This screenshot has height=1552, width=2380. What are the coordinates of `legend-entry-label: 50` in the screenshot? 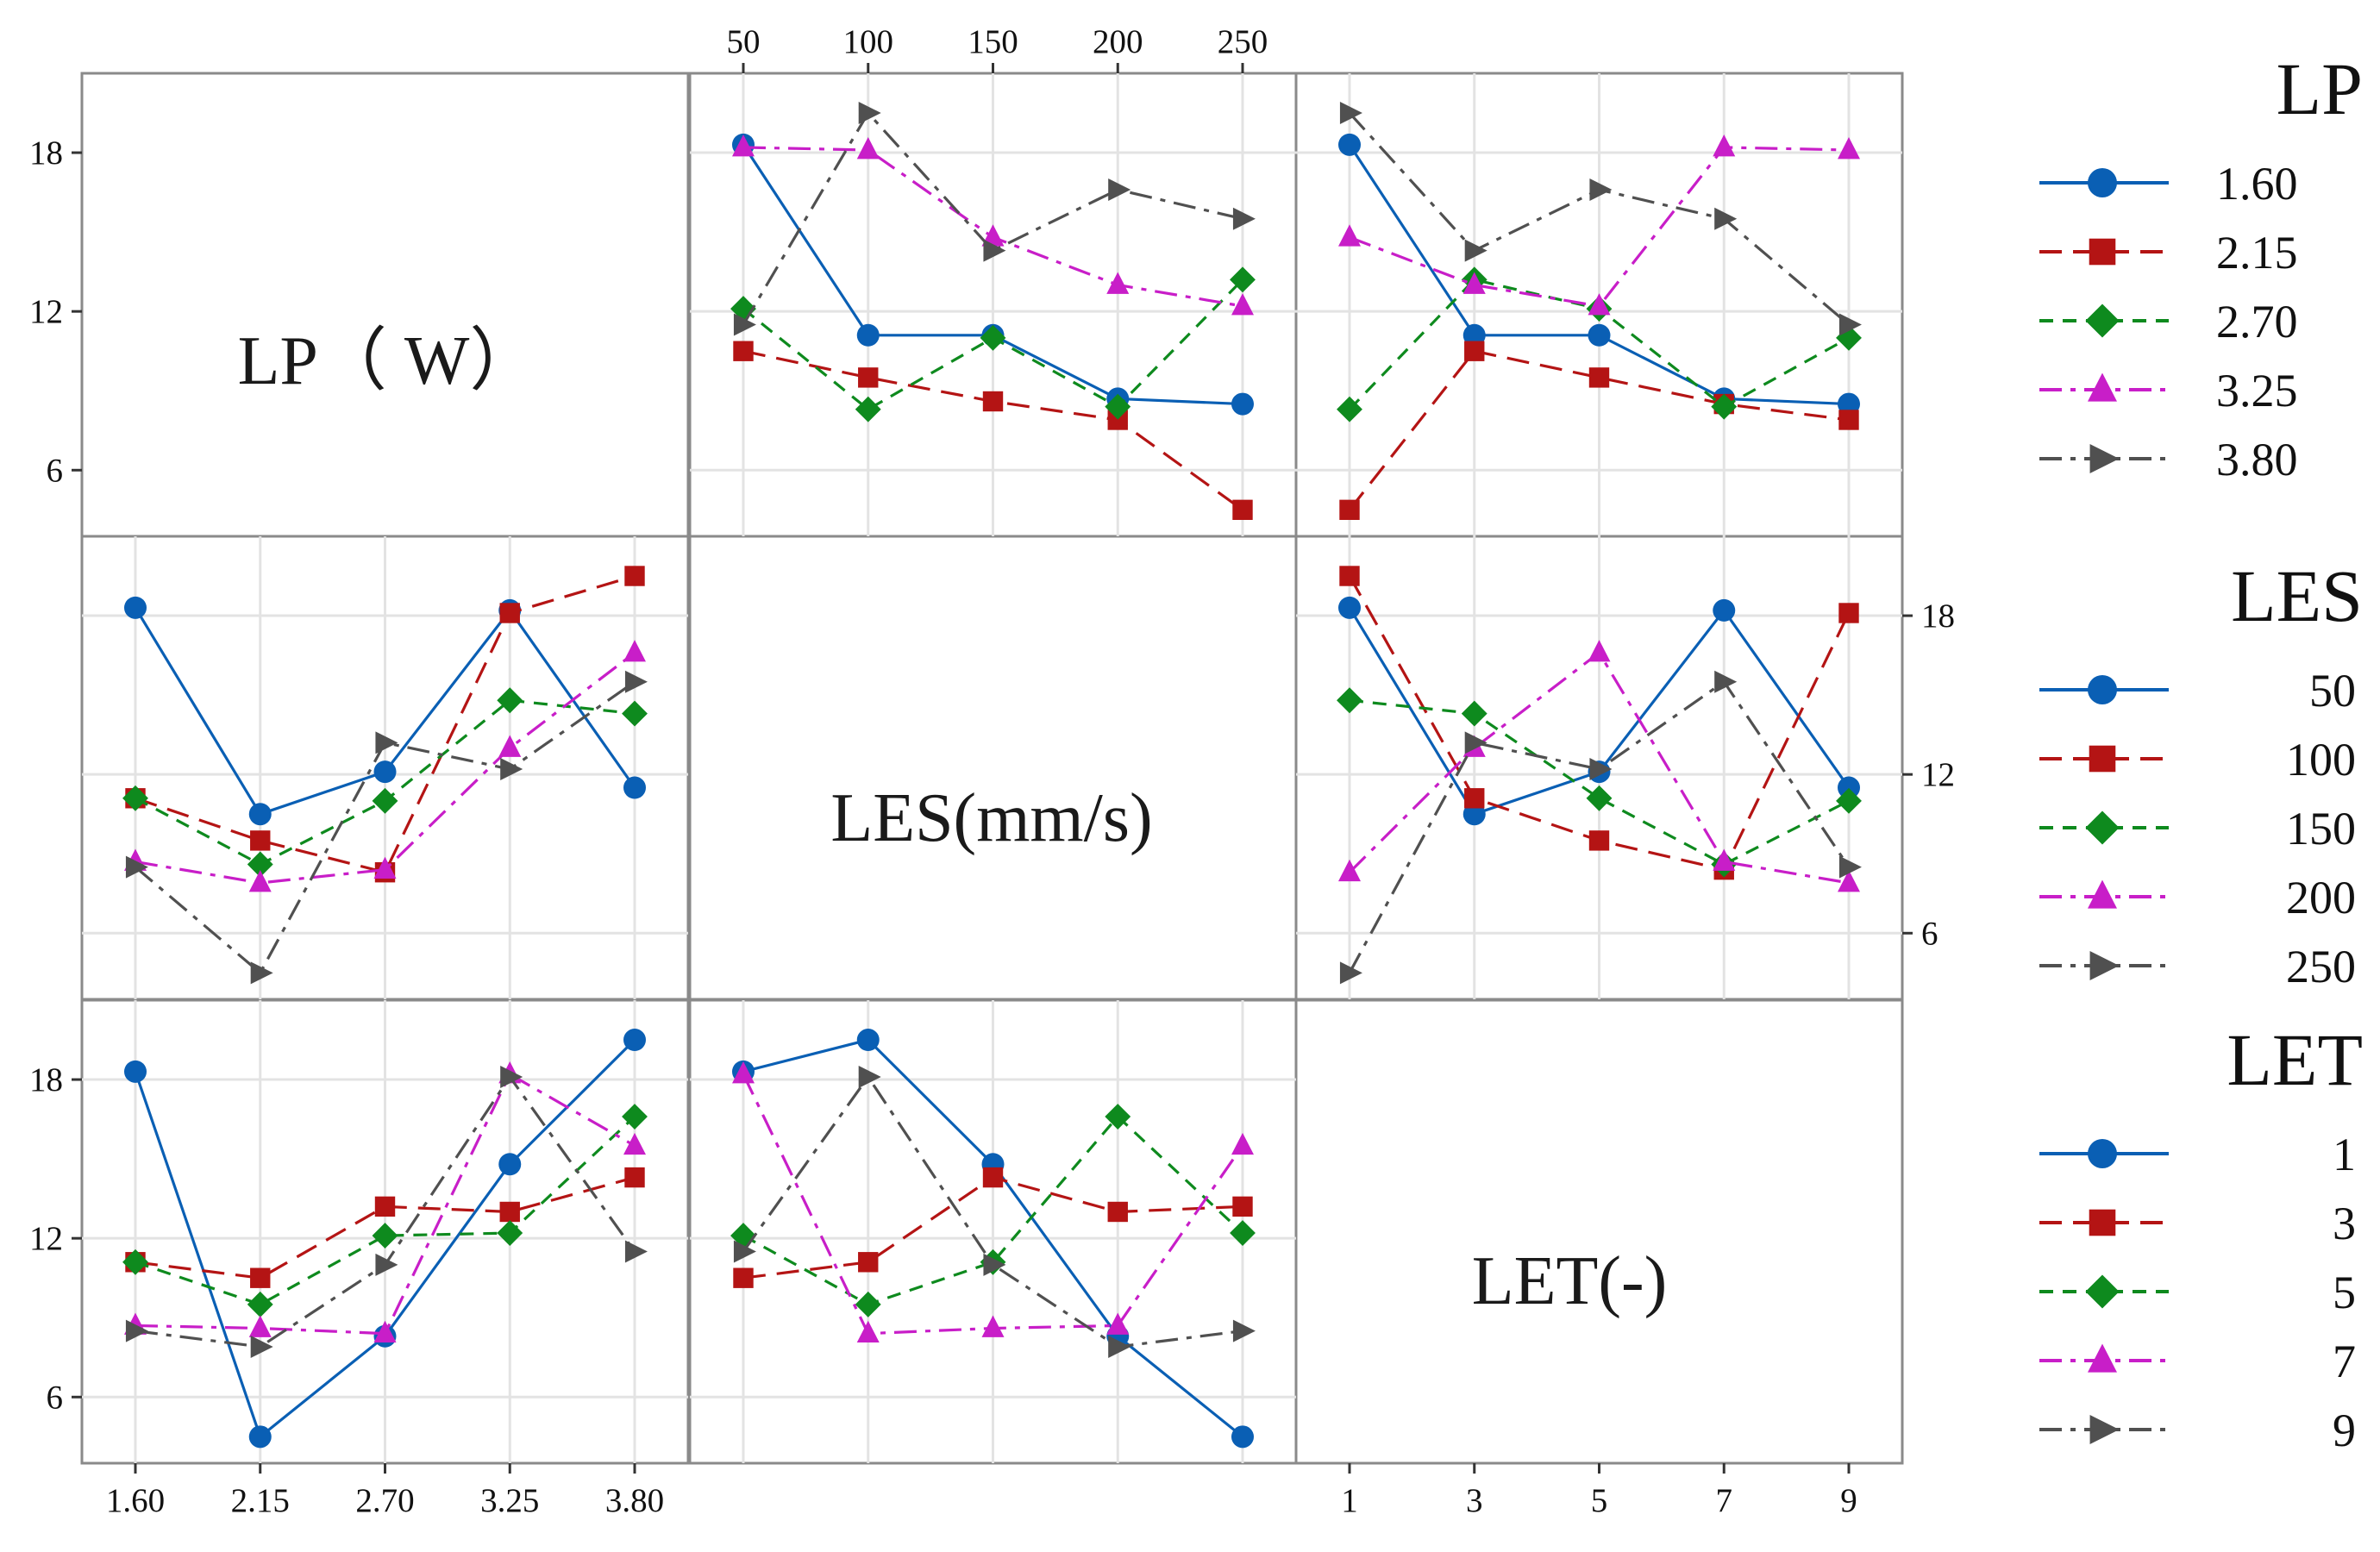 It's located at (2333, 691).